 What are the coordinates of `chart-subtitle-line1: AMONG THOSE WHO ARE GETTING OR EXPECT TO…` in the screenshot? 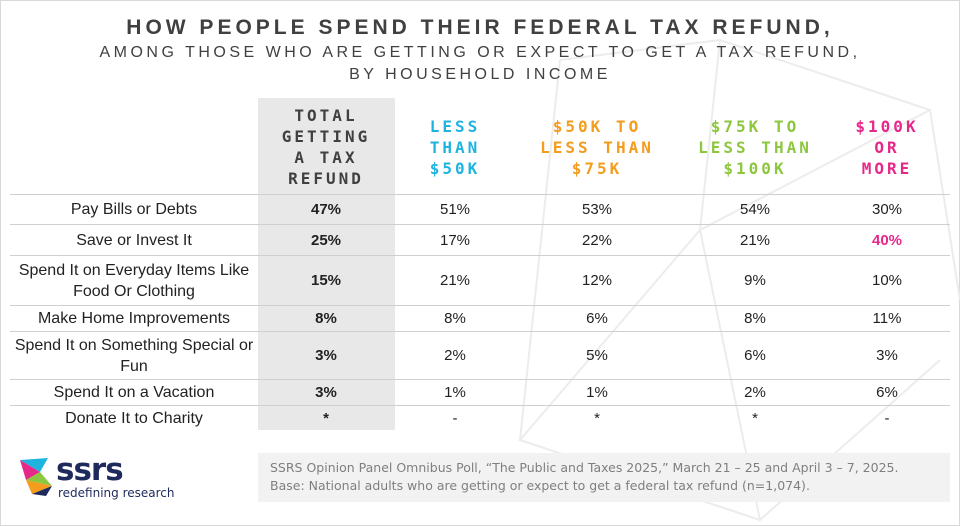 It's located at (480, 52).